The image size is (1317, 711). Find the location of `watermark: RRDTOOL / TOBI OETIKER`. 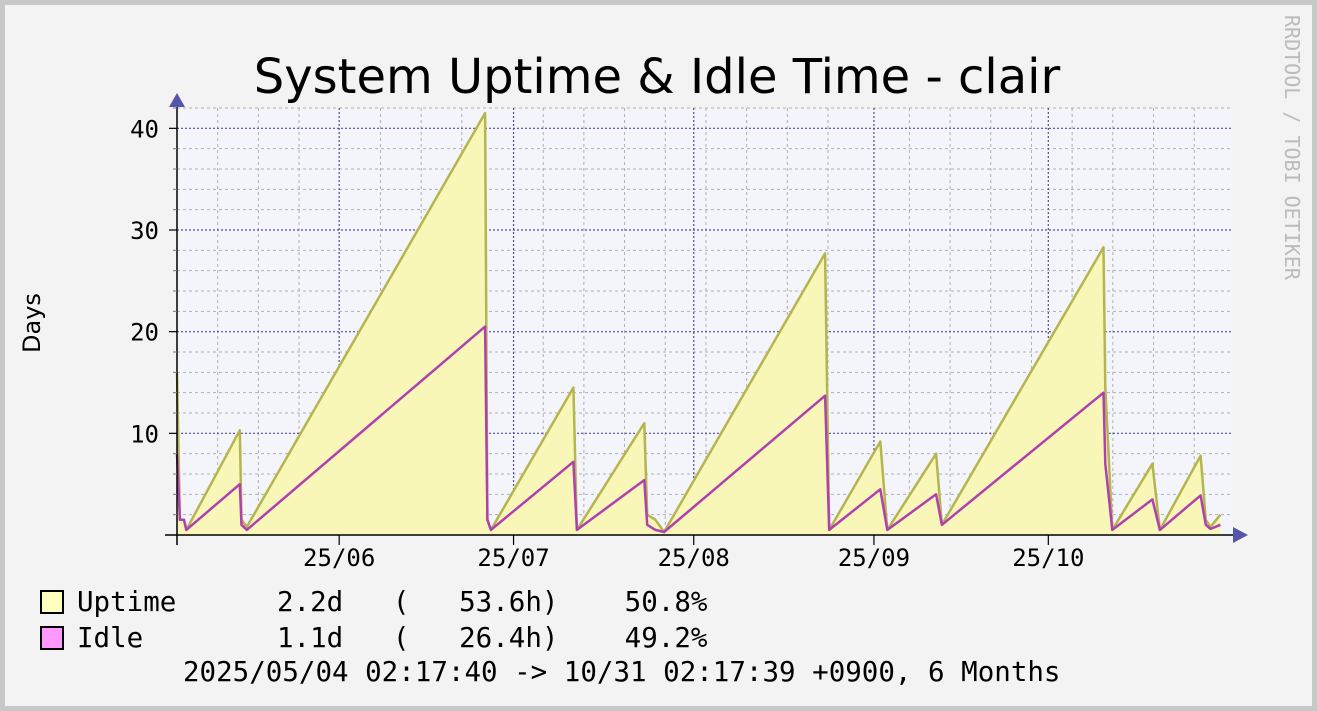

watermark: RRDTOOL / TOBI OETIKER is located at coordinates (1292, 148).